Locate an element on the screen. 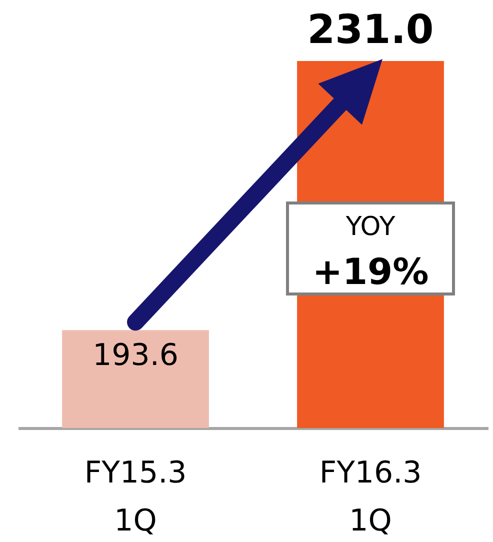 This screenshot has height=542, width=493. data-label: 231.0 is located at coordinates (370, 30).